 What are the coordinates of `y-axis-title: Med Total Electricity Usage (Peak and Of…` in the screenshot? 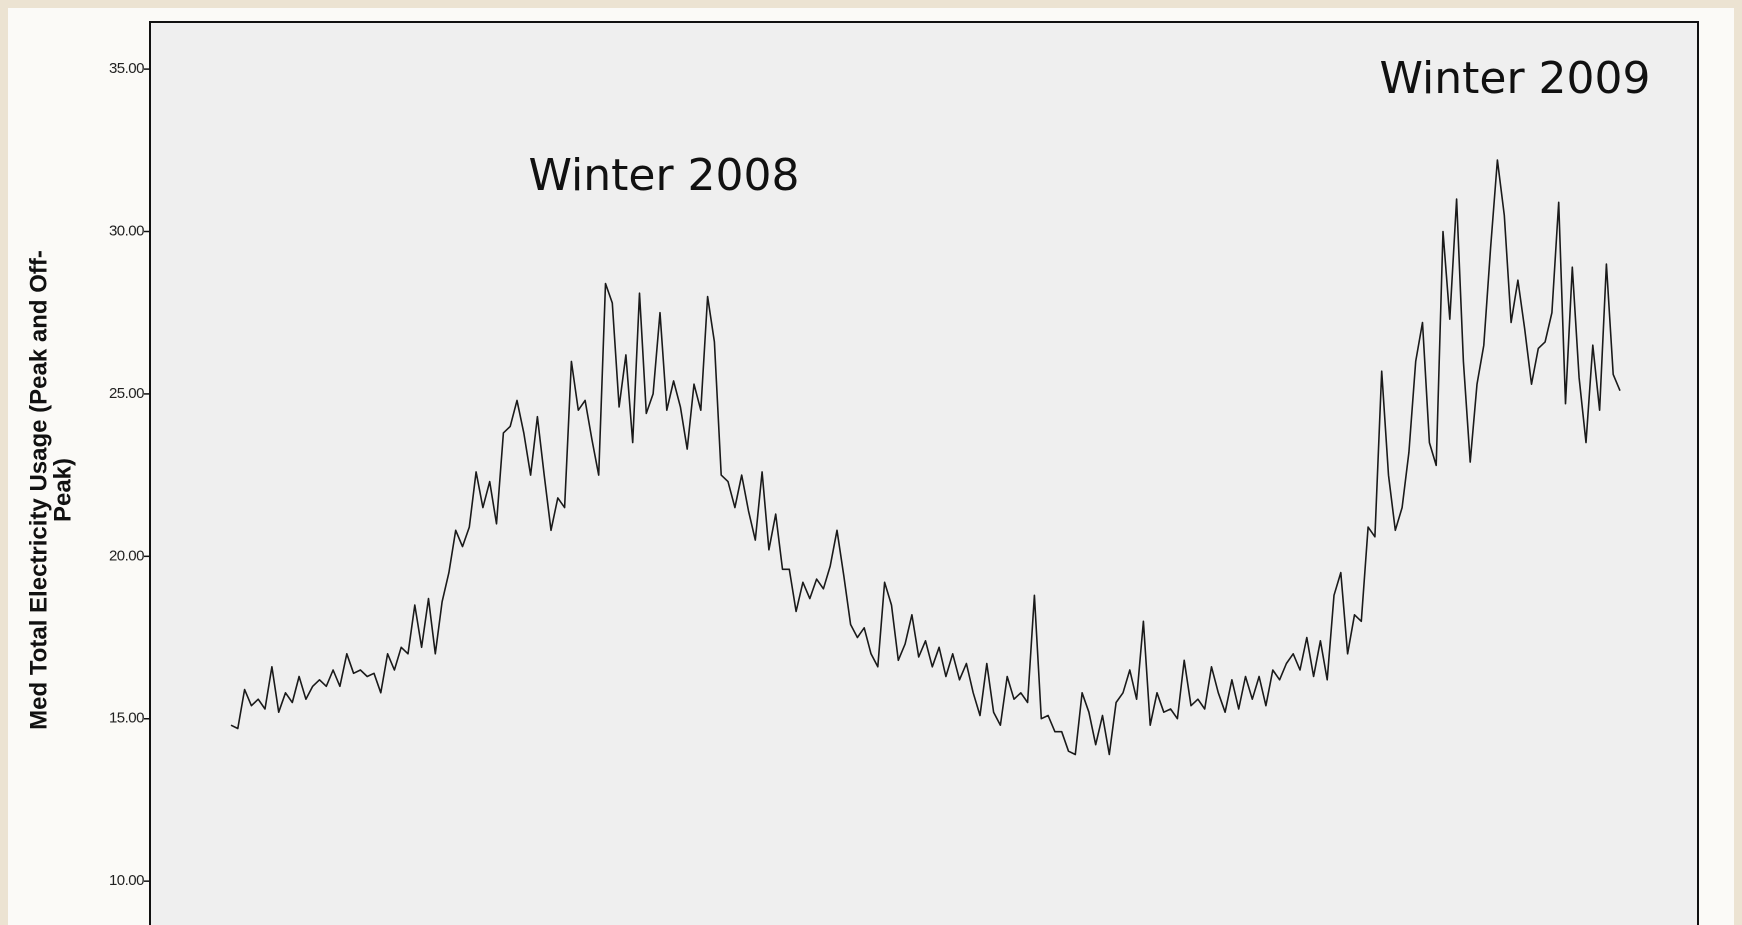 It's located at (50, 490).